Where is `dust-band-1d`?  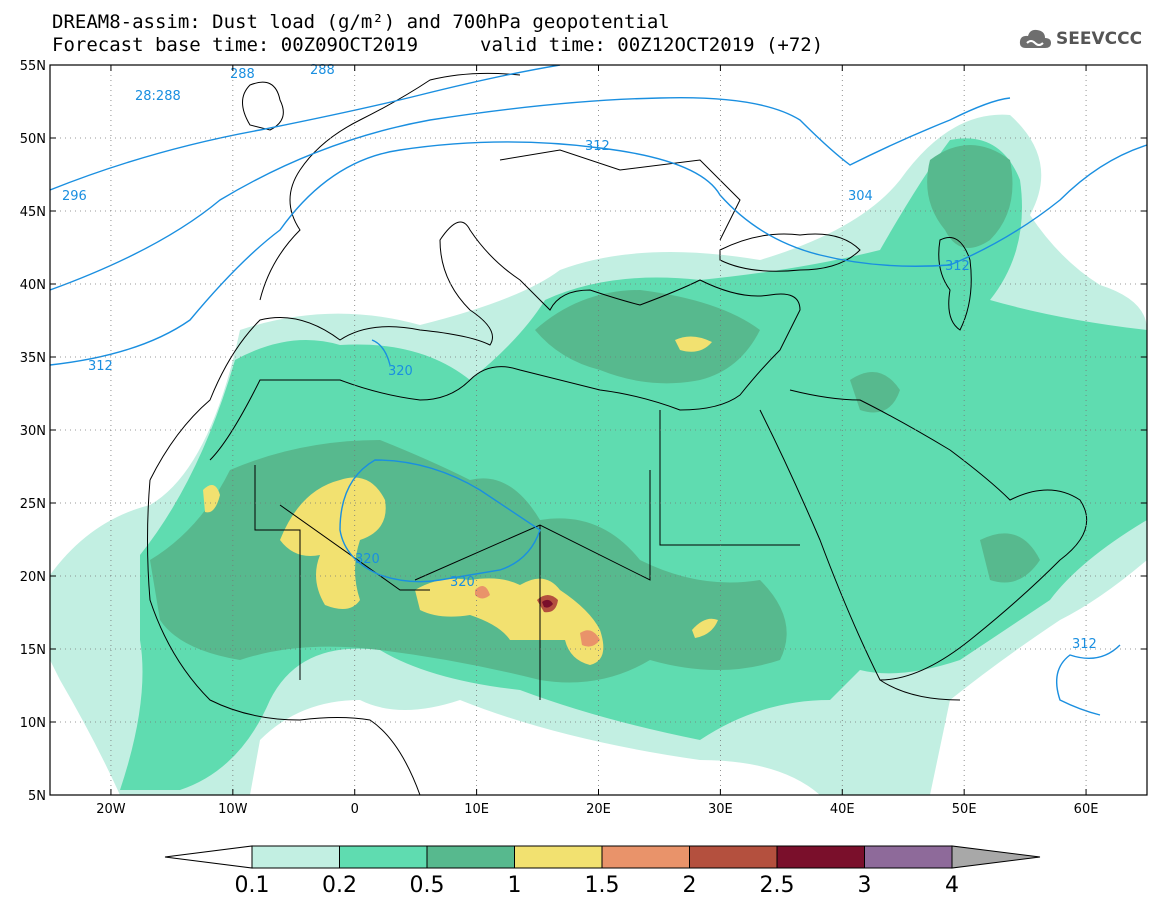 dust-band-1d is located at coordinates (705, 628).